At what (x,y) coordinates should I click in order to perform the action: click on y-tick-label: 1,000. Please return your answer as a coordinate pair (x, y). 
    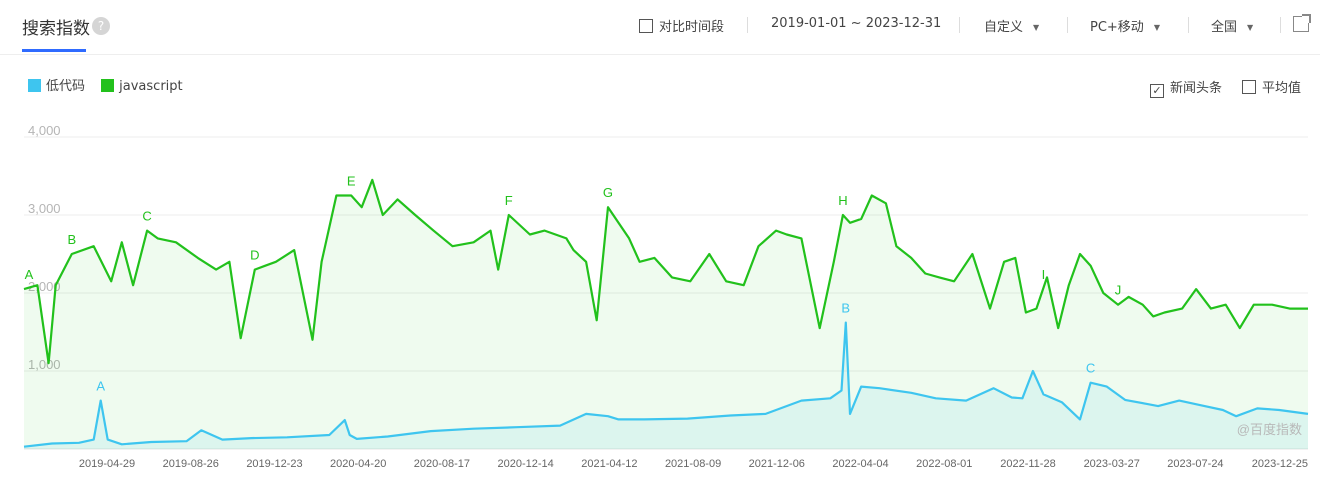
    Looking at the image, I should click on (44, 364).